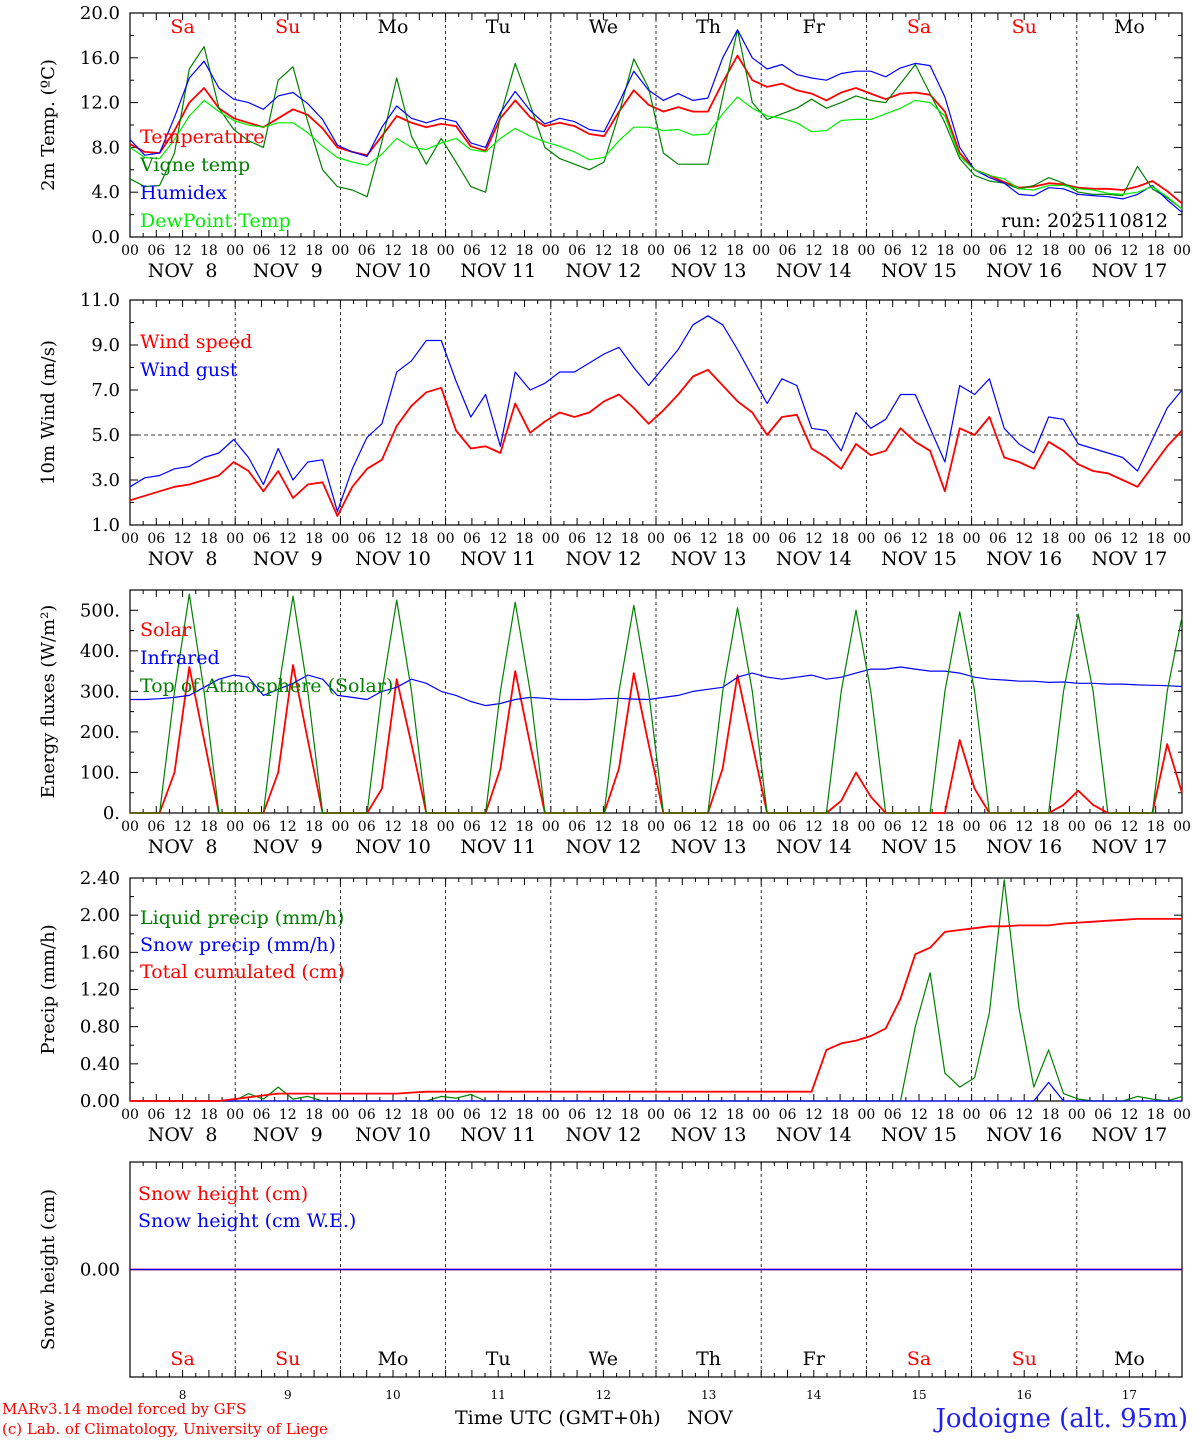 This screenshot has width=1194, height=1440. I want to click on legend-entry: Snow precip (mm/h), so click(238, 945).